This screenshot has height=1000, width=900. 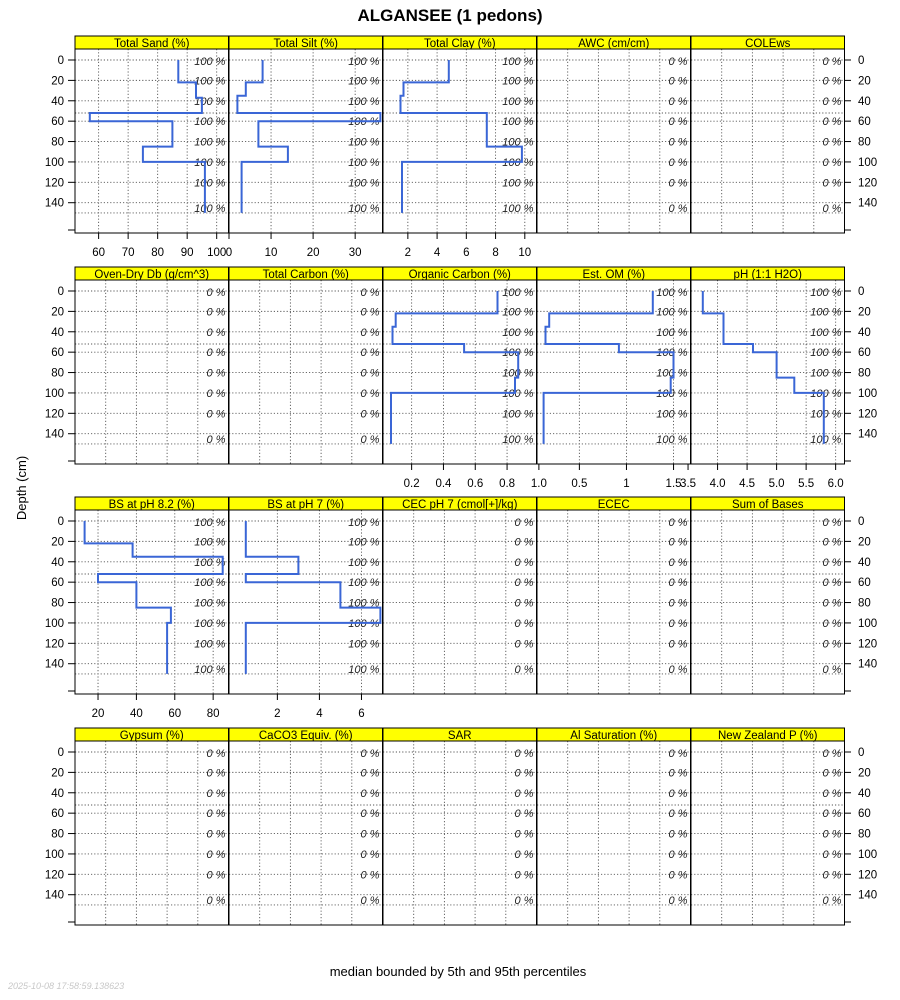 I want to click on x-tick-label: 5.5, so click(x=806, y=484).